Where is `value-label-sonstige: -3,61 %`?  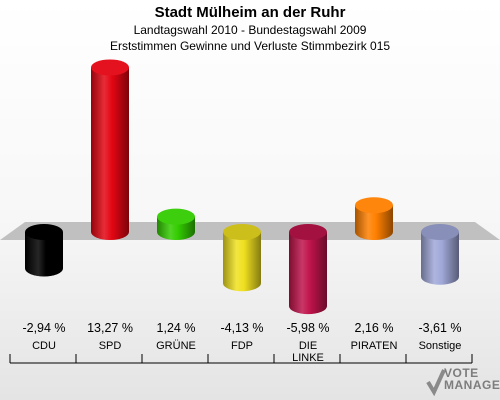 value-label-sonstige: -3,61 % is located at coordinates (439, 328).